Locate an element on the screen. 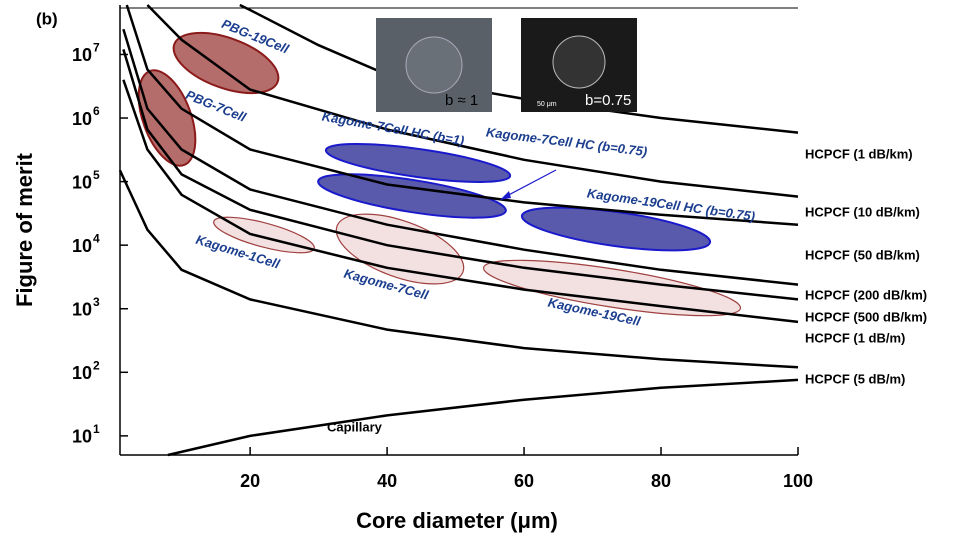 This screenshot has height=542, width=968. curve-label: Capillary is located at coordinates (355, 426).